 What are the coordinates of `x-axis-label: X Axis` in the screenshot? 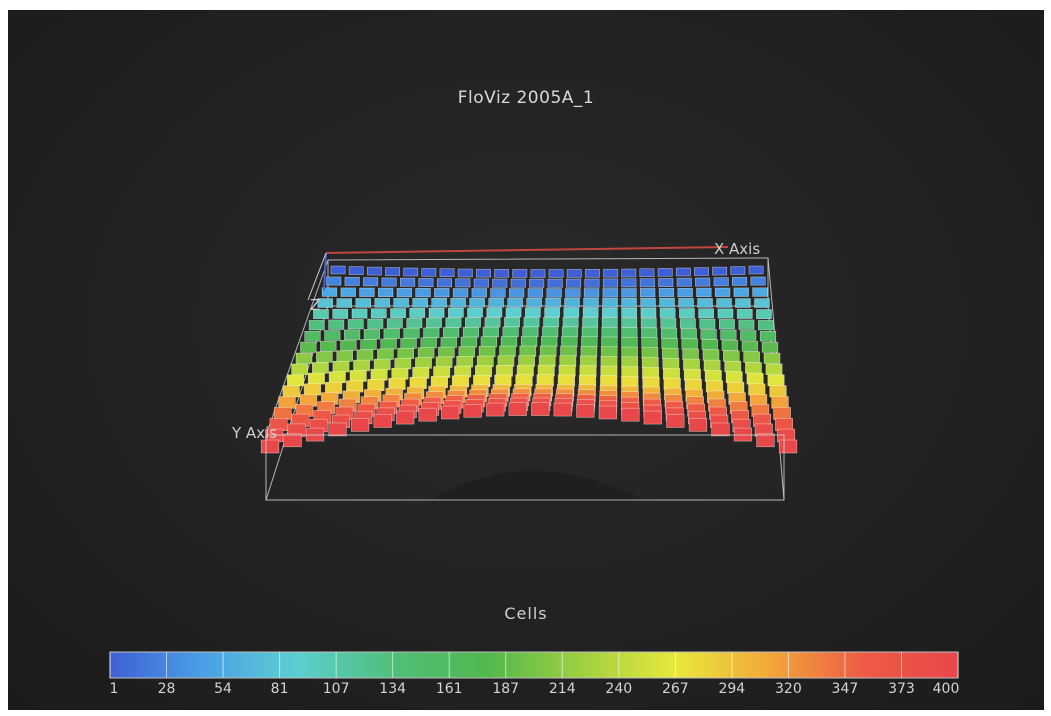 It's located at (737, 249).